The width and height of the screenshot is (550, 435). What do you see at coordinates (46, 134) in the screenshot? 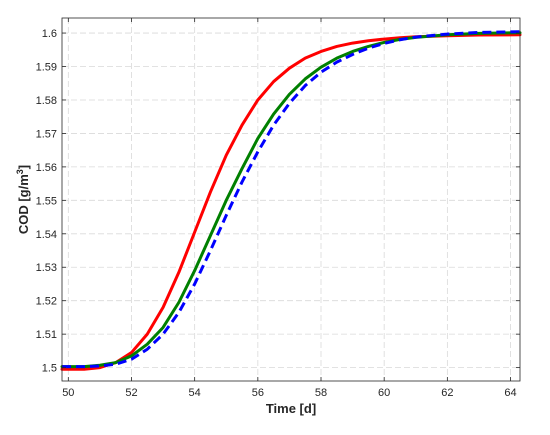
I see `y-tick-label: 1.57` at bounding box center [46, 134].